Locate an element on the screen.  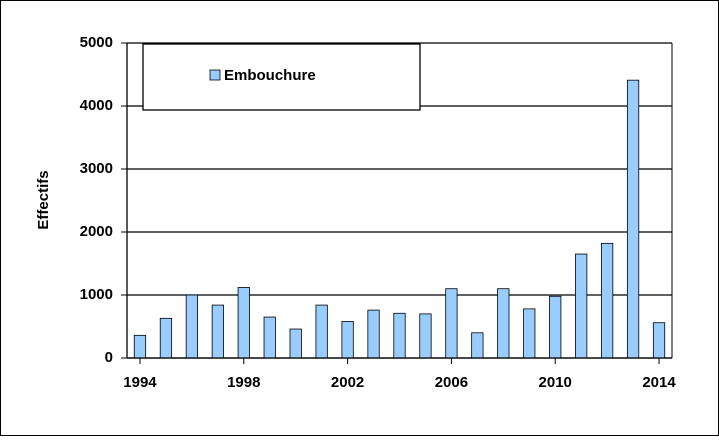
x-tick-label: 2010 is located at coordinates (555, 382).